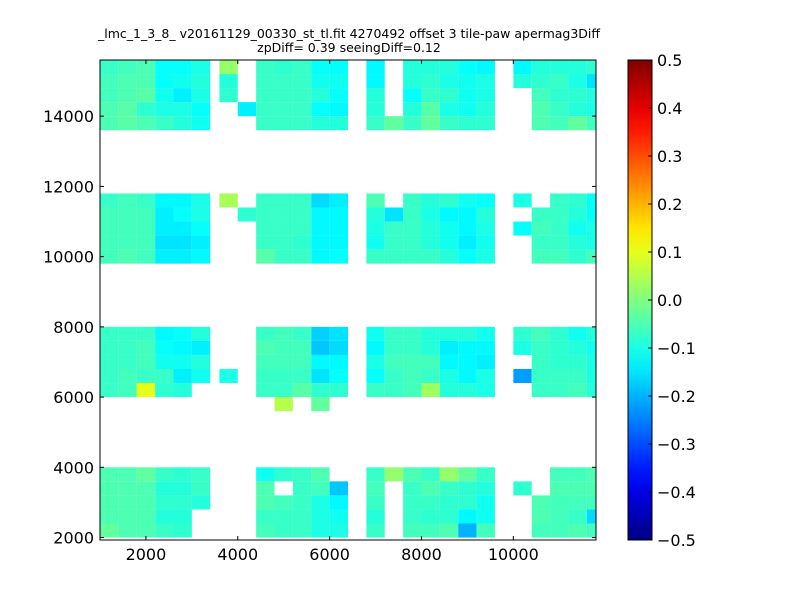 The width and height of the screenshot is (800, 600). What do you see at coordinates (73, 397) in the screenshot?
I see `y-tick-label: 6000` at bounding box center [73, 397].